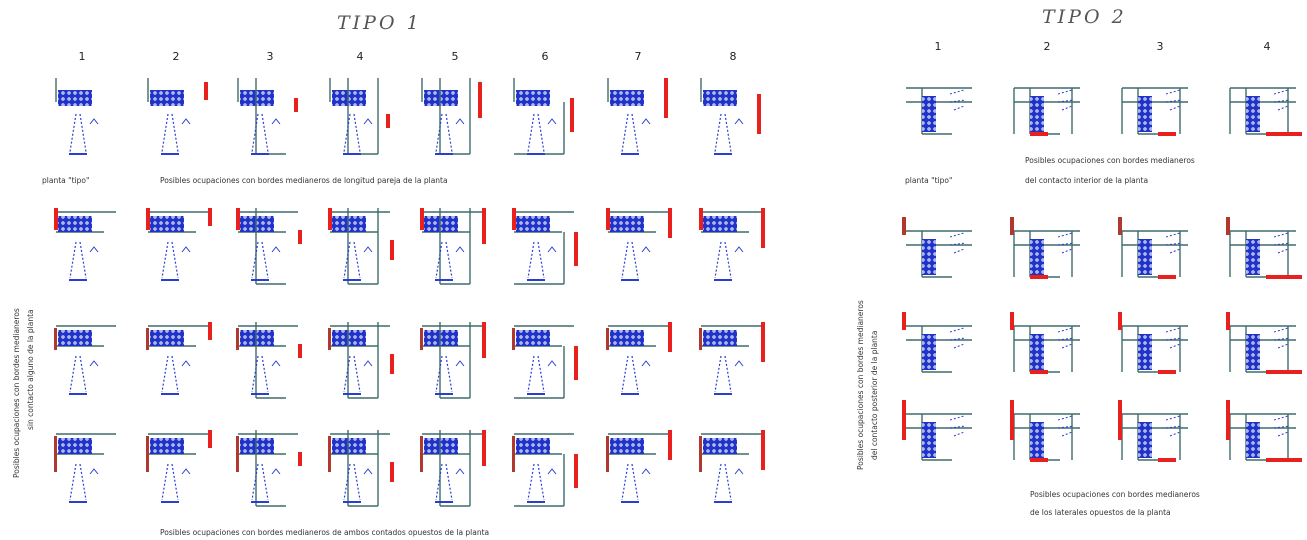 Image resolution: width=1307 pixels, height=540 pixels. Describe the element at coordinates (646, 119) in the screenshot. I see `tipo1-plan-r1-c7` at that location.